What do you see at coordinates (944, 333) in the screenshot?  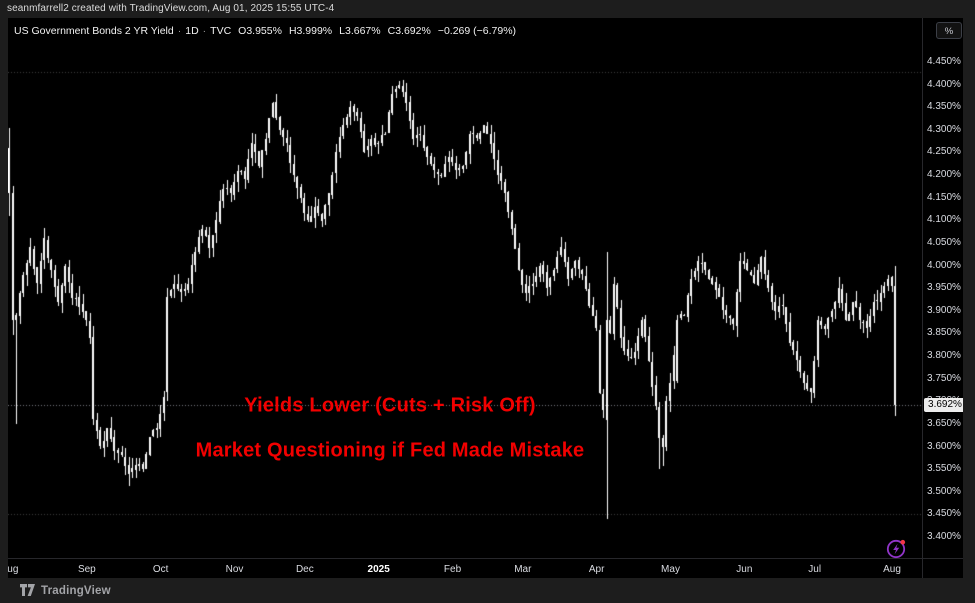 I see `price-tick-label: 3.850%` at bounding box center [944, 333].